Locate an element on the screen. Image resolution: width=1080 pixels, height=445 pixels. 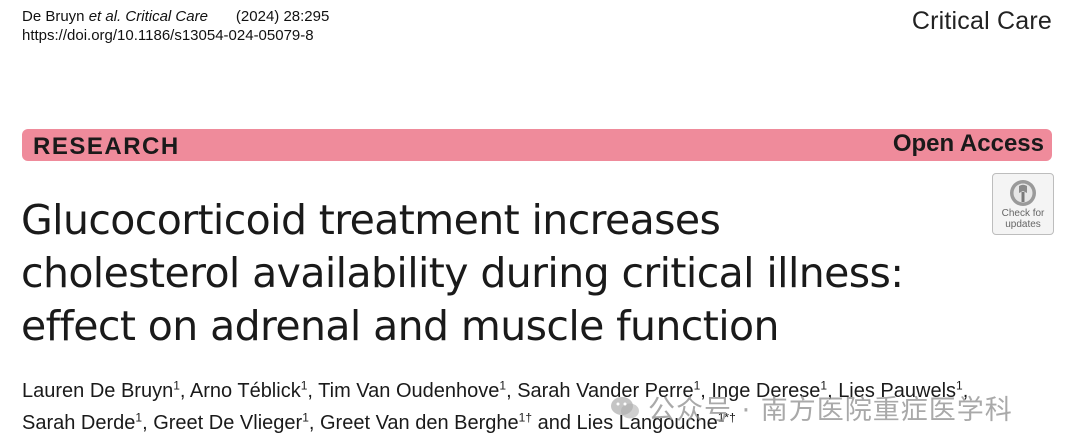
title-line: Glucocorticoid treatment increases is located at coordinates (371, 220).